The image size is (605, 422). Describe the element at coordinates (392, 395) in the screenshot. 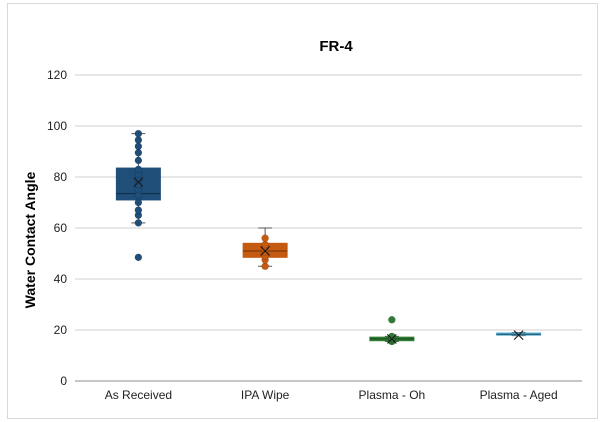

I see `category-label: Plasma - Oh` at that location.